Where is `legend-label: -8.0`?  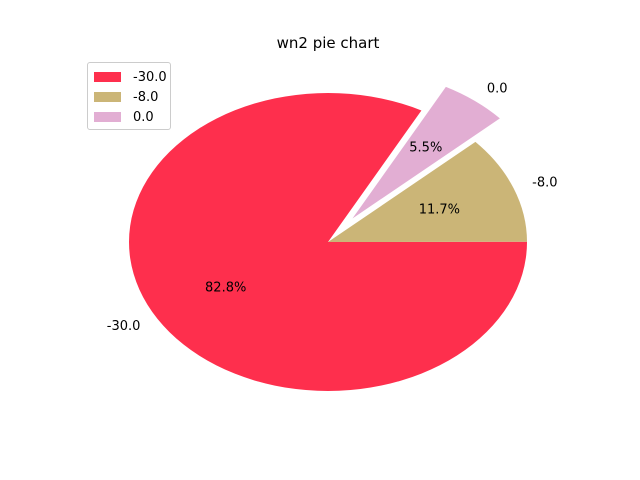
legend-label: -8.0 is located at coordinates (146, 97).